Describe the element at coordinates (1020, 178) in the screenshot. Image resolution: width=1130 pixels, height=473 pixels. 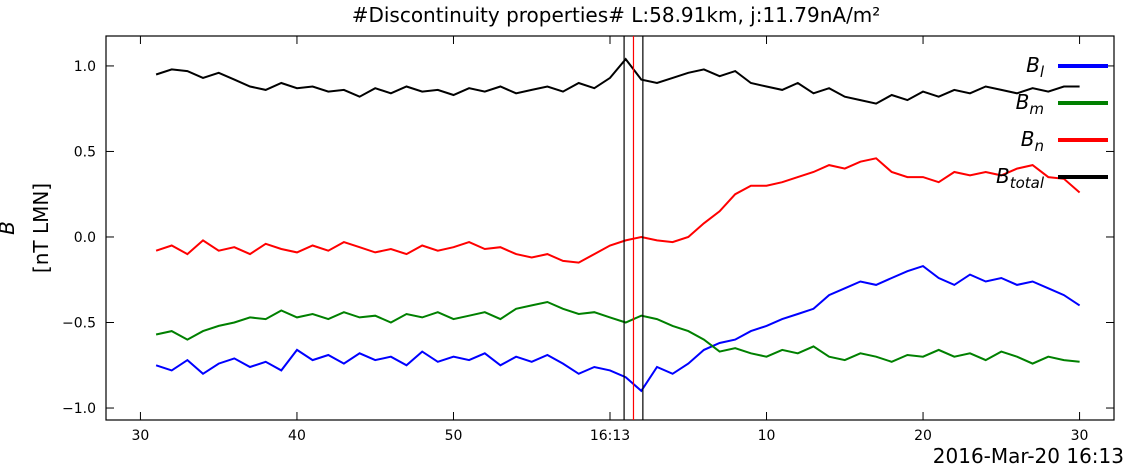
I see `legend-label: Btotal` at that location.